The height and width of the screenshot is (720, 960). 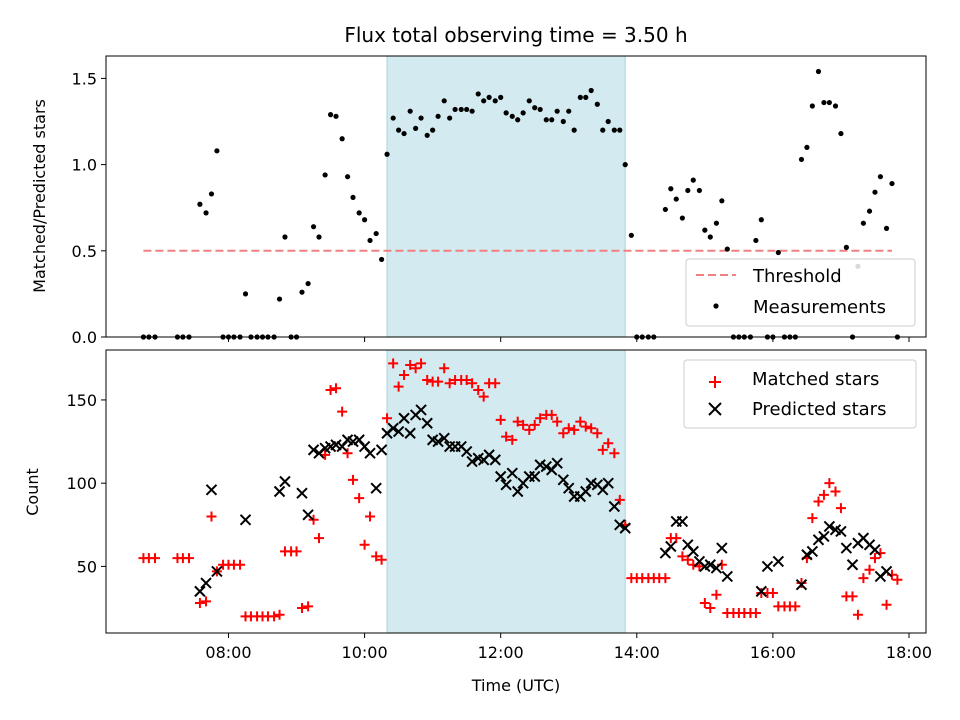 What do you see at coordinates (800, 394) in the screenshot?
I see `bottom-legend-box` at bounding box center [800, 394].